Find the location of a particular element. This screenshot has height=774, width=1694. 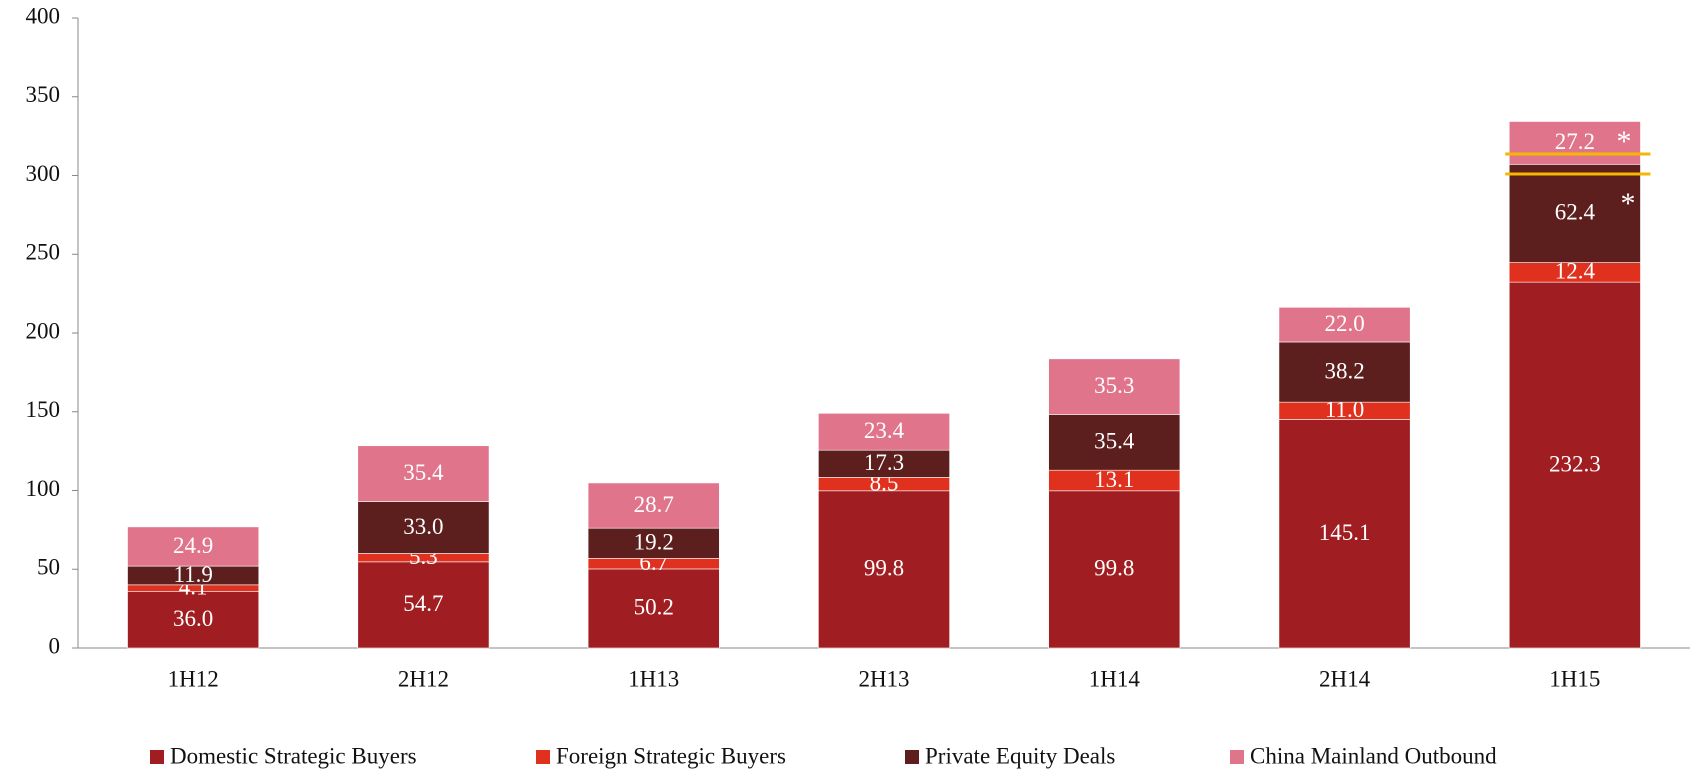

data-label: 145.1 is located at coordinates (1345, 532).